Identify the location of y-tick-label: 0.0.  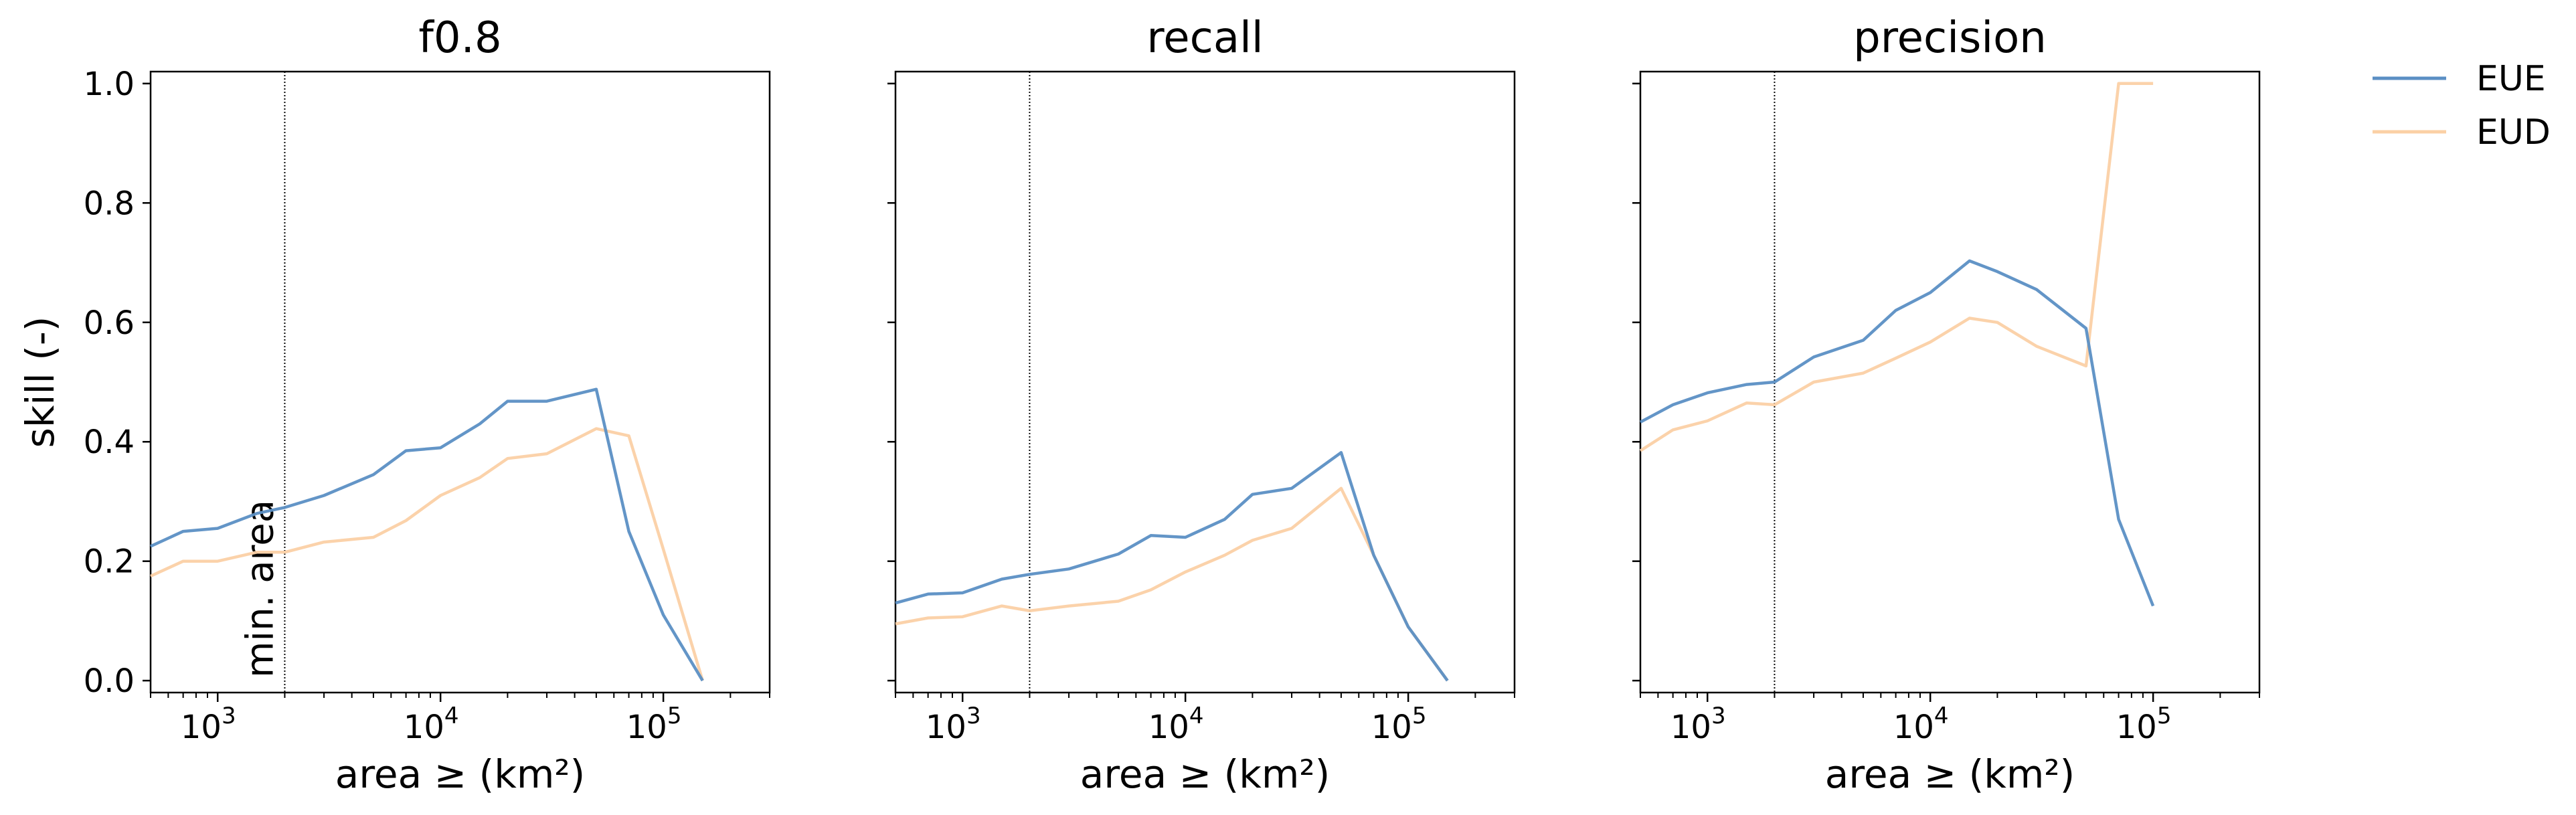
(109, 681).